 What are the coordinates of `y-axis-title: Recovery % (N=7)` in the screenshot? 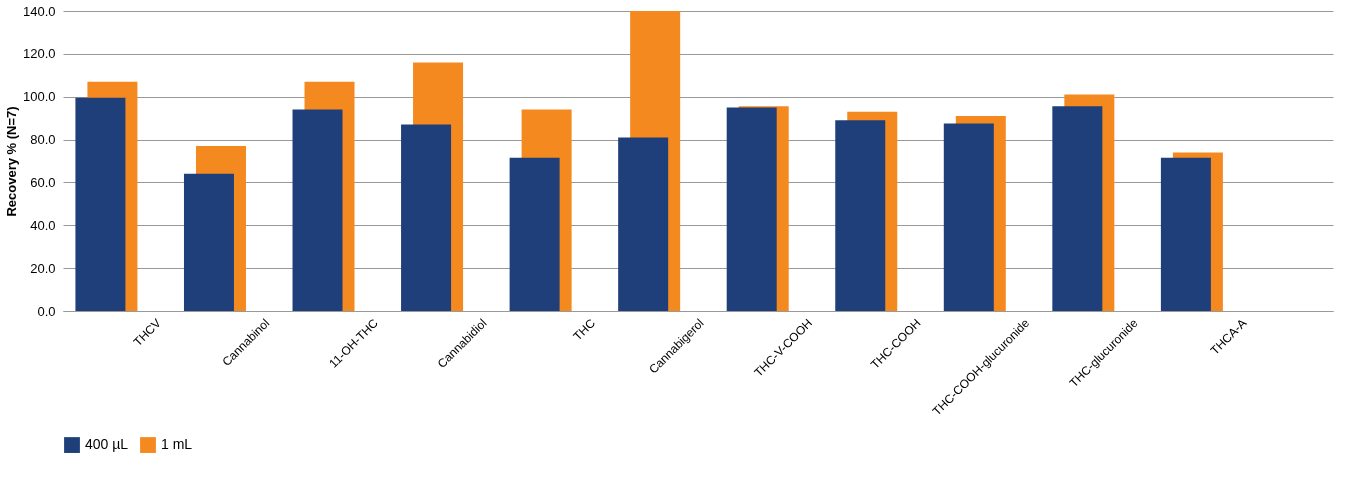 It's located at (11, 161).